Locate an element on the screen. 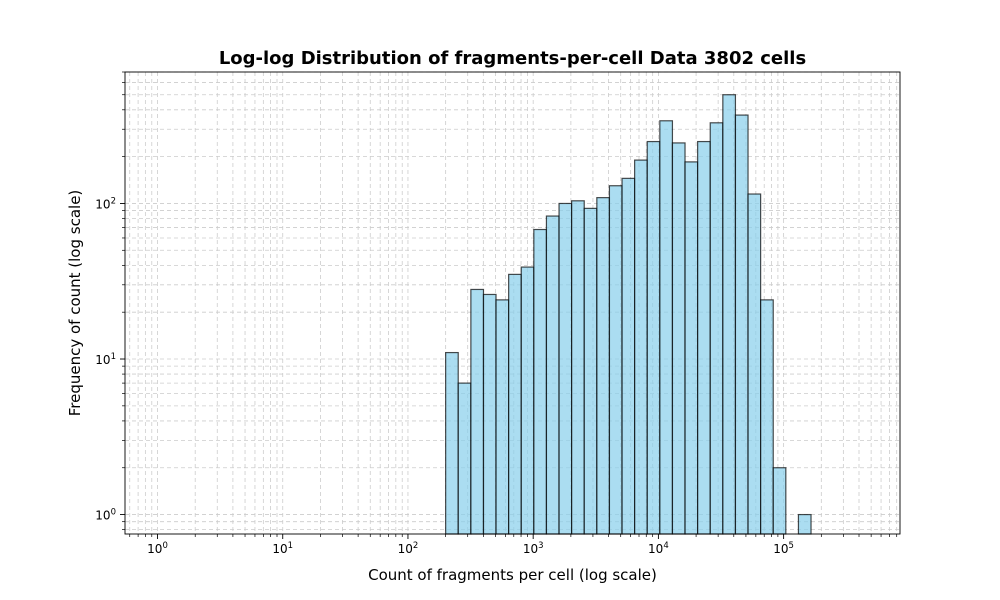 Image resolution: width=1000 pixels, height=600 pixels. x-tick-label: 101 is located at coordinates (282, 548).